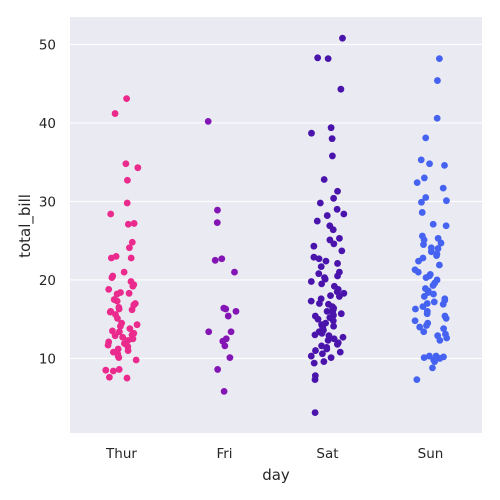 This screenshot has width=500, height=500. I want to click on y-axis-ticks: 10 20 30 40 50, so click(47, 202).